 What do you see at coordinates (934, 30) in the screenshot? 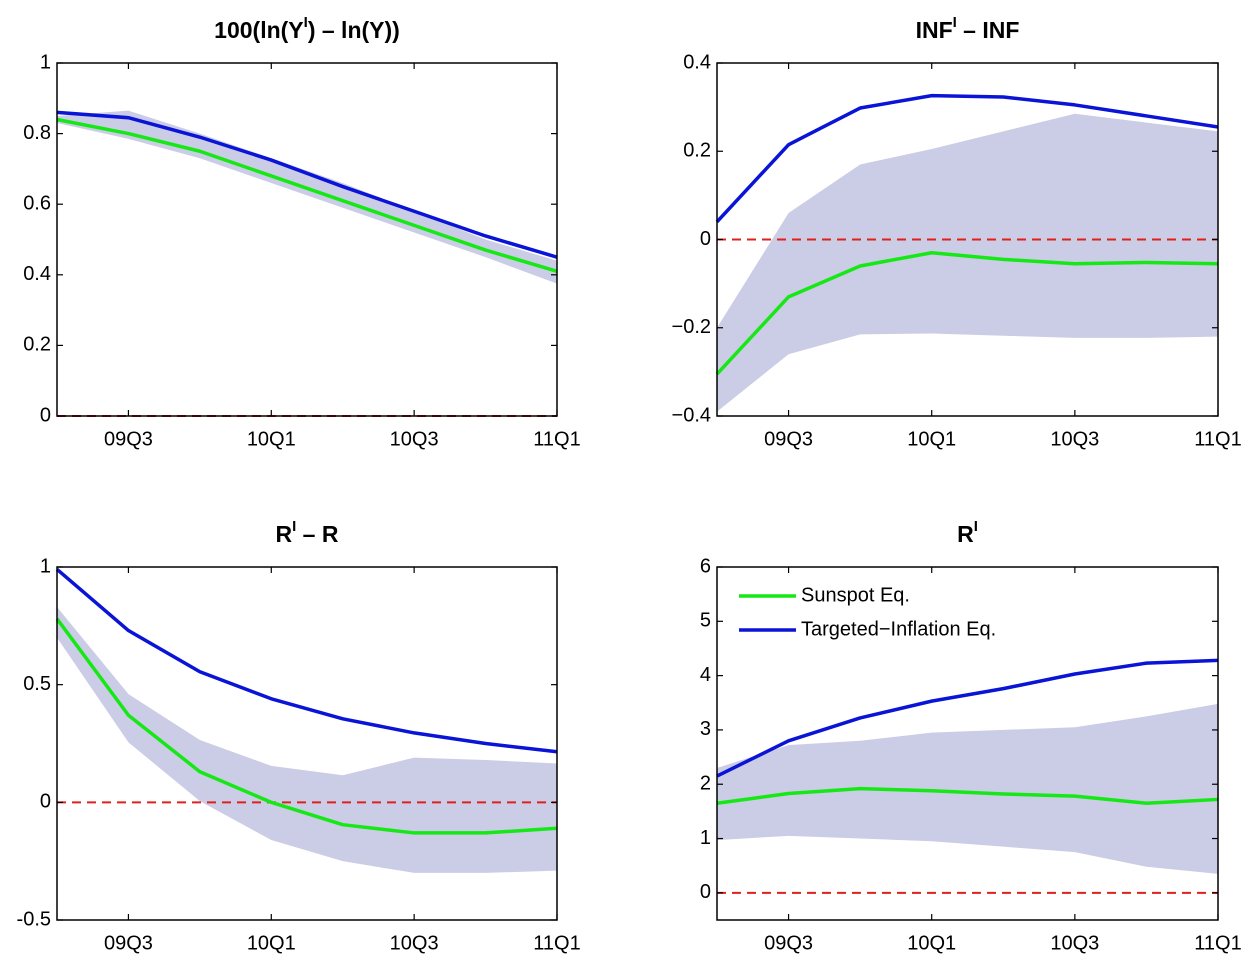
I see `title-part: INF` at bounding box center [934, 30].